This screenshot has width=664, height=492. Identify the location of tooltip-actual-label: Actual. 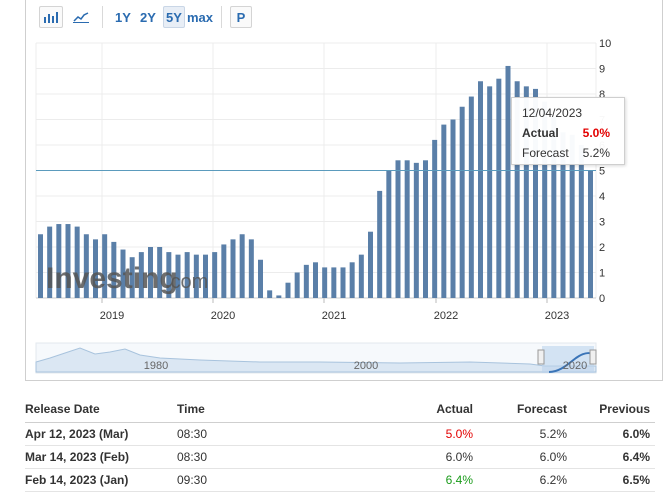
(540, 133).